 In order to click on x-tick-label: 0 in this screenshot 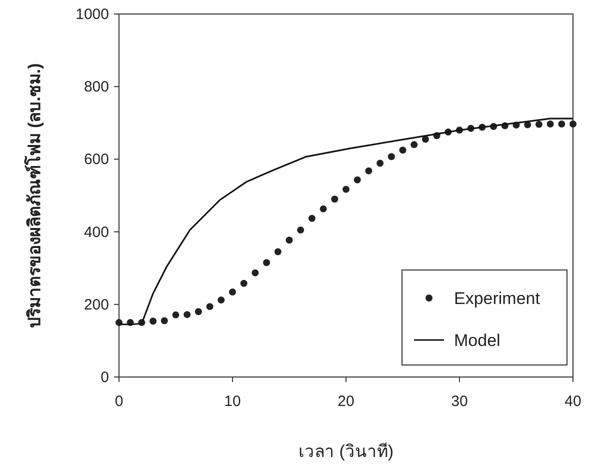, I will do `click(119, 401)`.